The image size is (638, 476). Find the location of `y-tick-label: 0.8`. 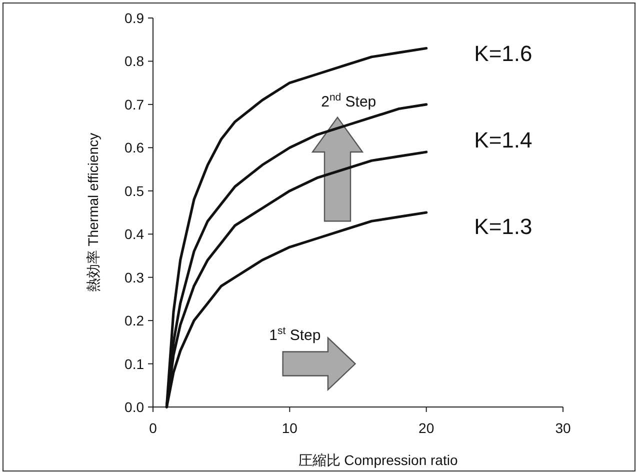

y-tick-label: 0.8 is located at coordinates (134, 61).